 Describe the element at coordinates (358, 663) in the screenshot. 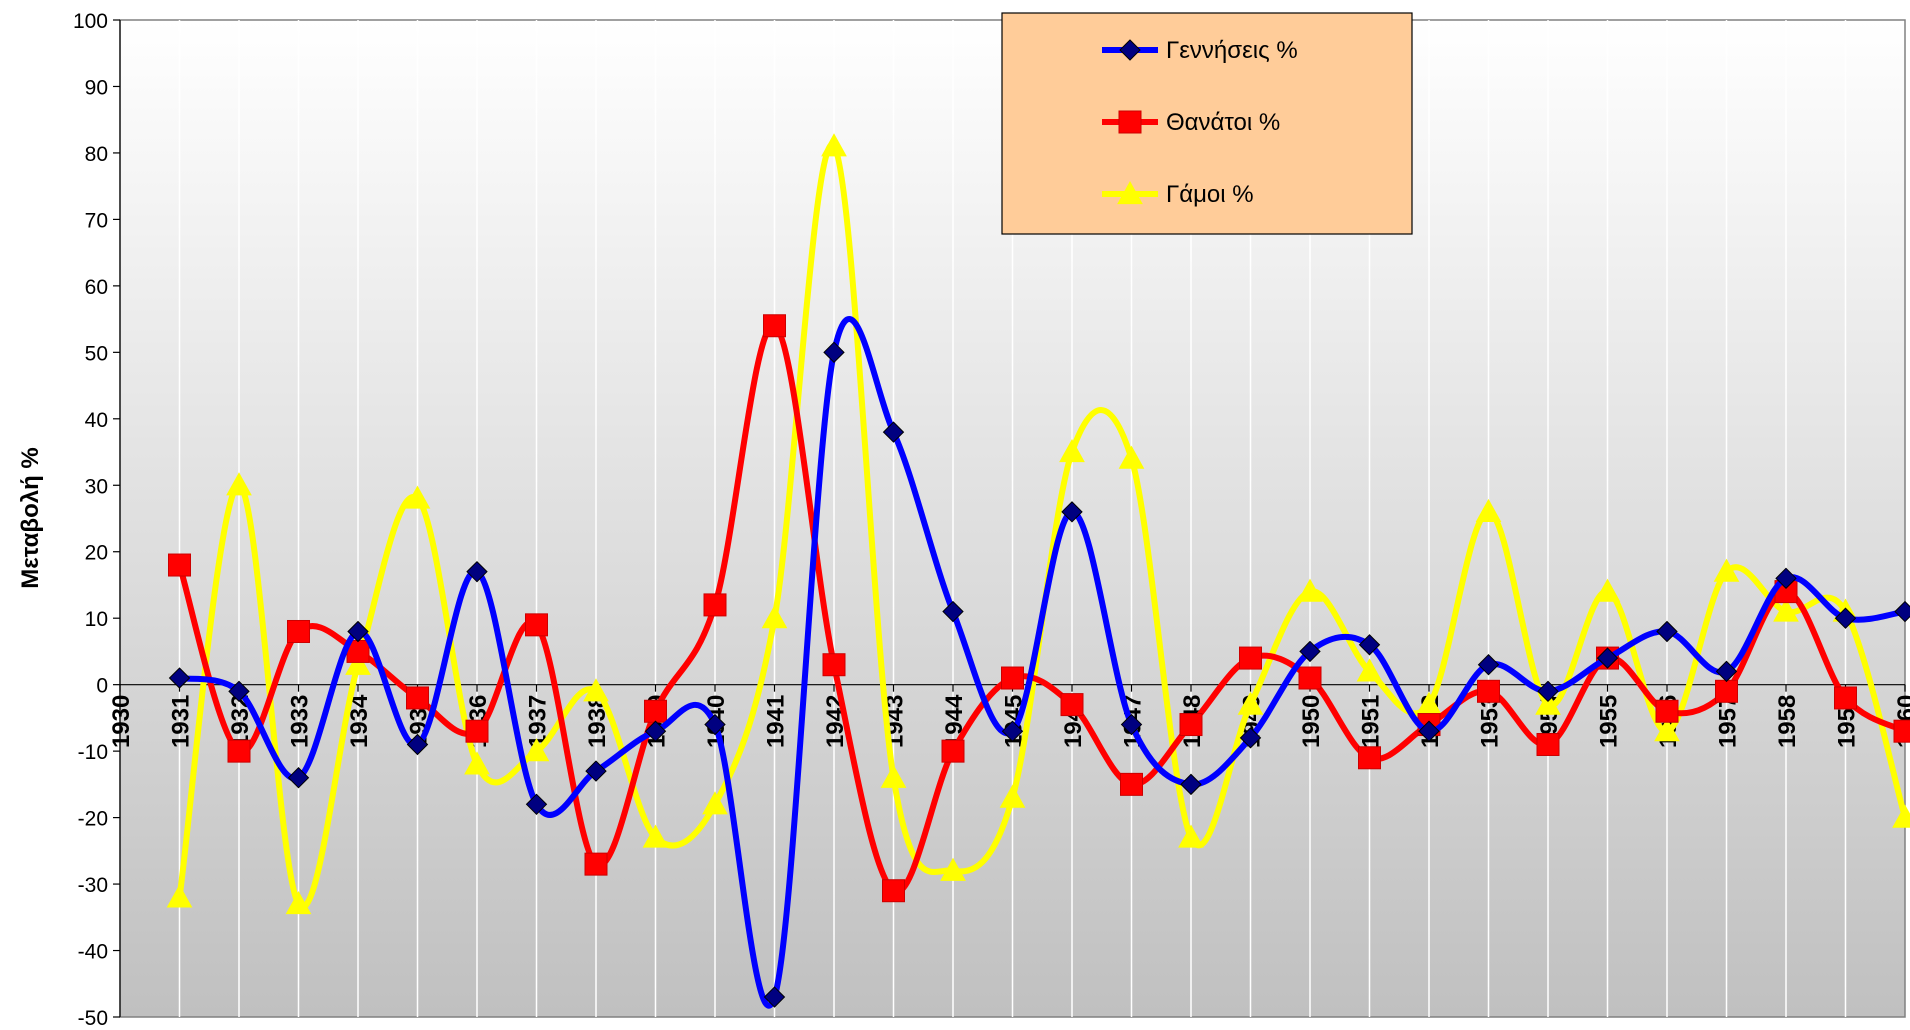

I see `point-2-1934` at that location.